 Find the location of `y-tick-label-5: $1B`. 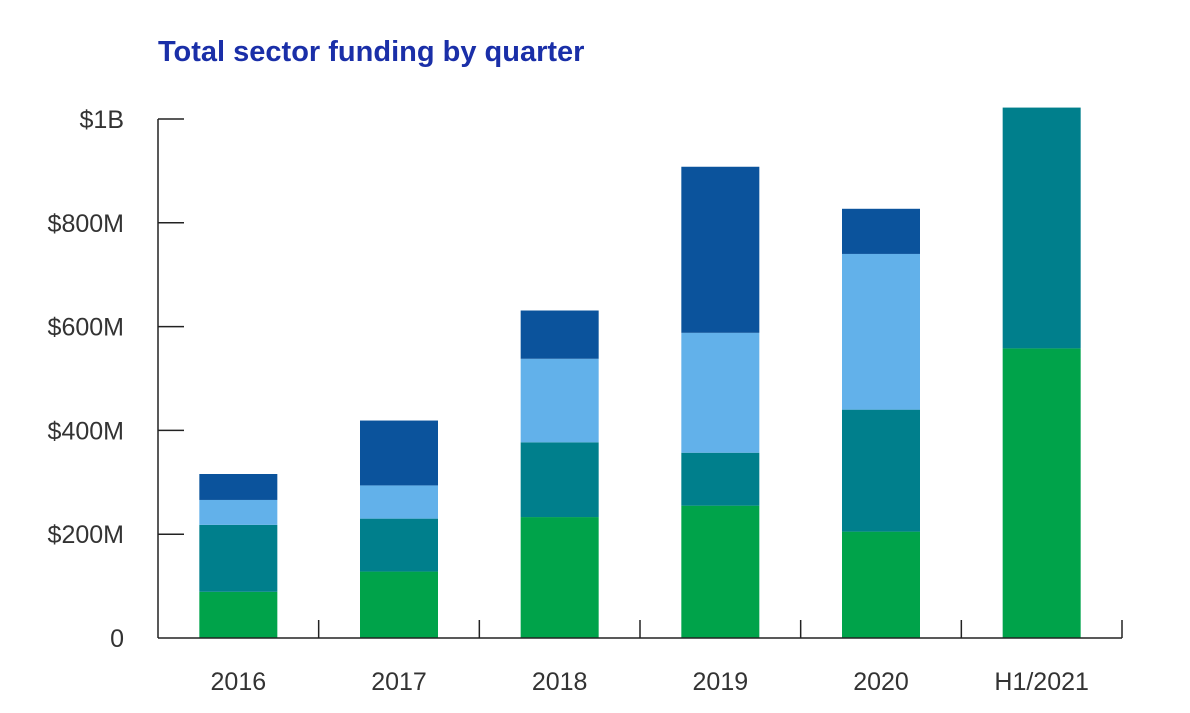

y-tick-label-5: $1B is located at coordinates (102, 120).